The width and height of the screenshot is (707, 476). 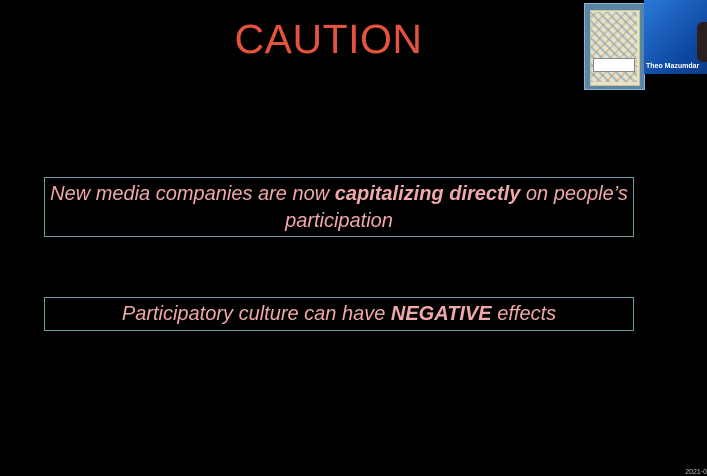 I want to click on slide-title: CAUTION, so click(x=328, y=39).